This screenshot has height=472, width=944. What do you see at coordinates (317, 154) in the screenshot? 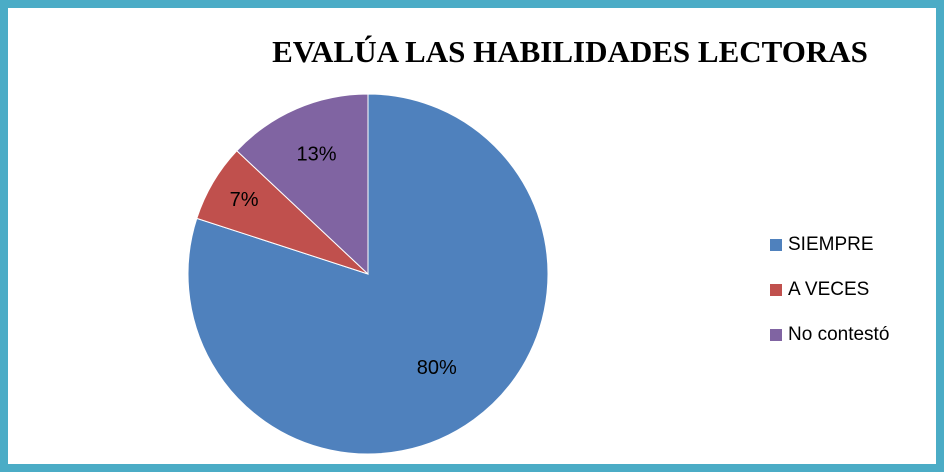
I see `pie-label-no-contesto: 13%` at bounding box center [317, 154].